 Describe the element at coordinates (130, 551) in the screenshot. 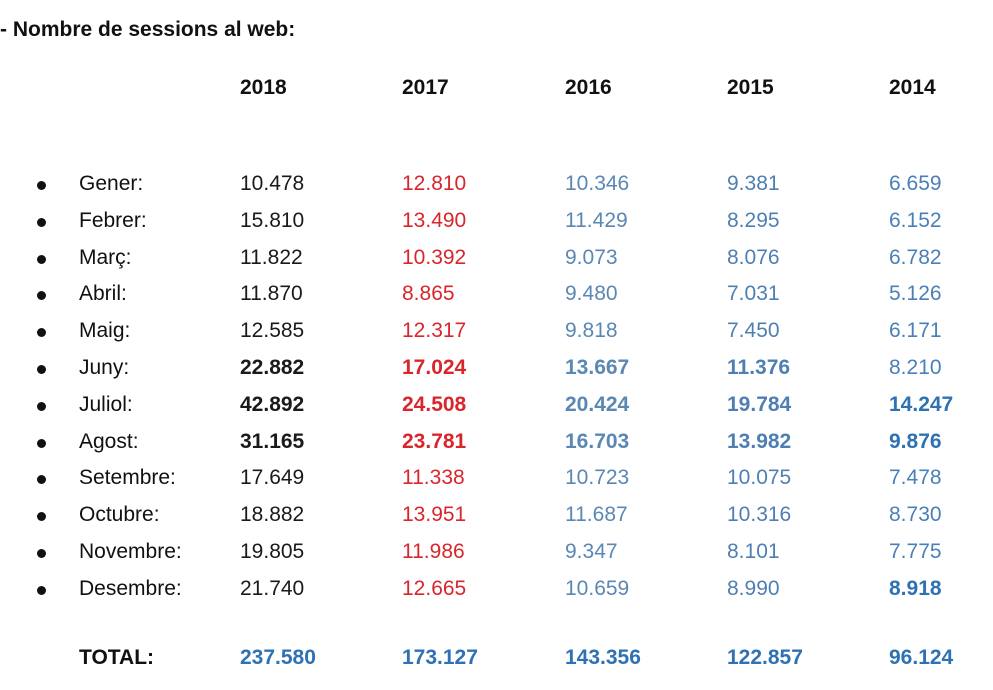

I see `month-label: Novembre:` at that location.